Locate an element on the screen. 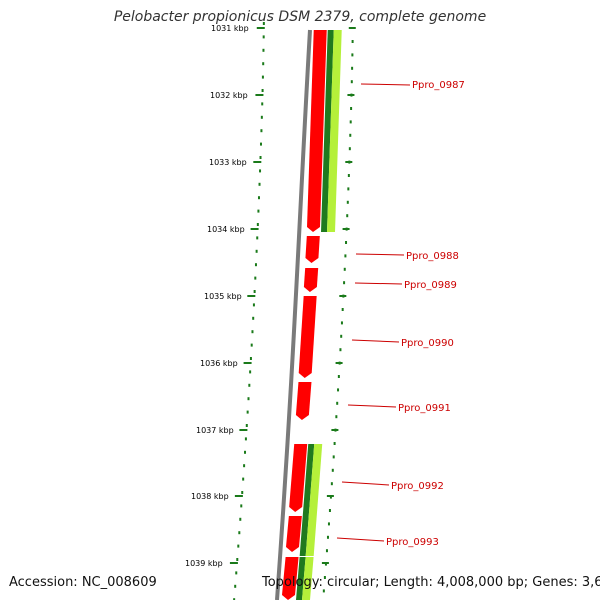 This screenshot has width=600, height=604. gene-label: Ppro_0989 is located at coordinates (430, 285).